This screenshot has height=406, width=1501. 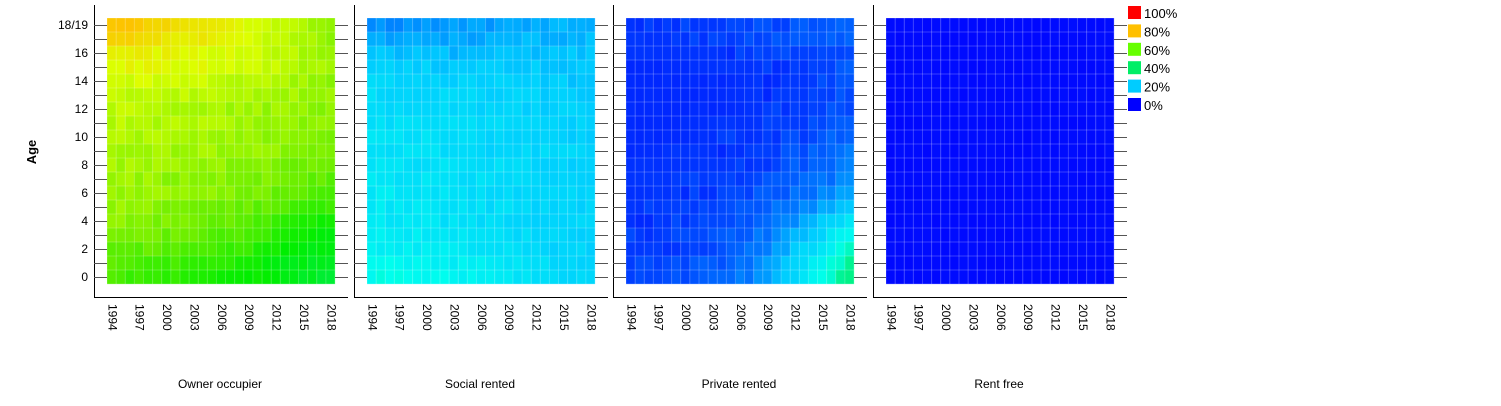 What do you see at coordinates (1157, 87) in the screenshot?
I see `legend-label: 20%` at bounding box center [1157, 87].